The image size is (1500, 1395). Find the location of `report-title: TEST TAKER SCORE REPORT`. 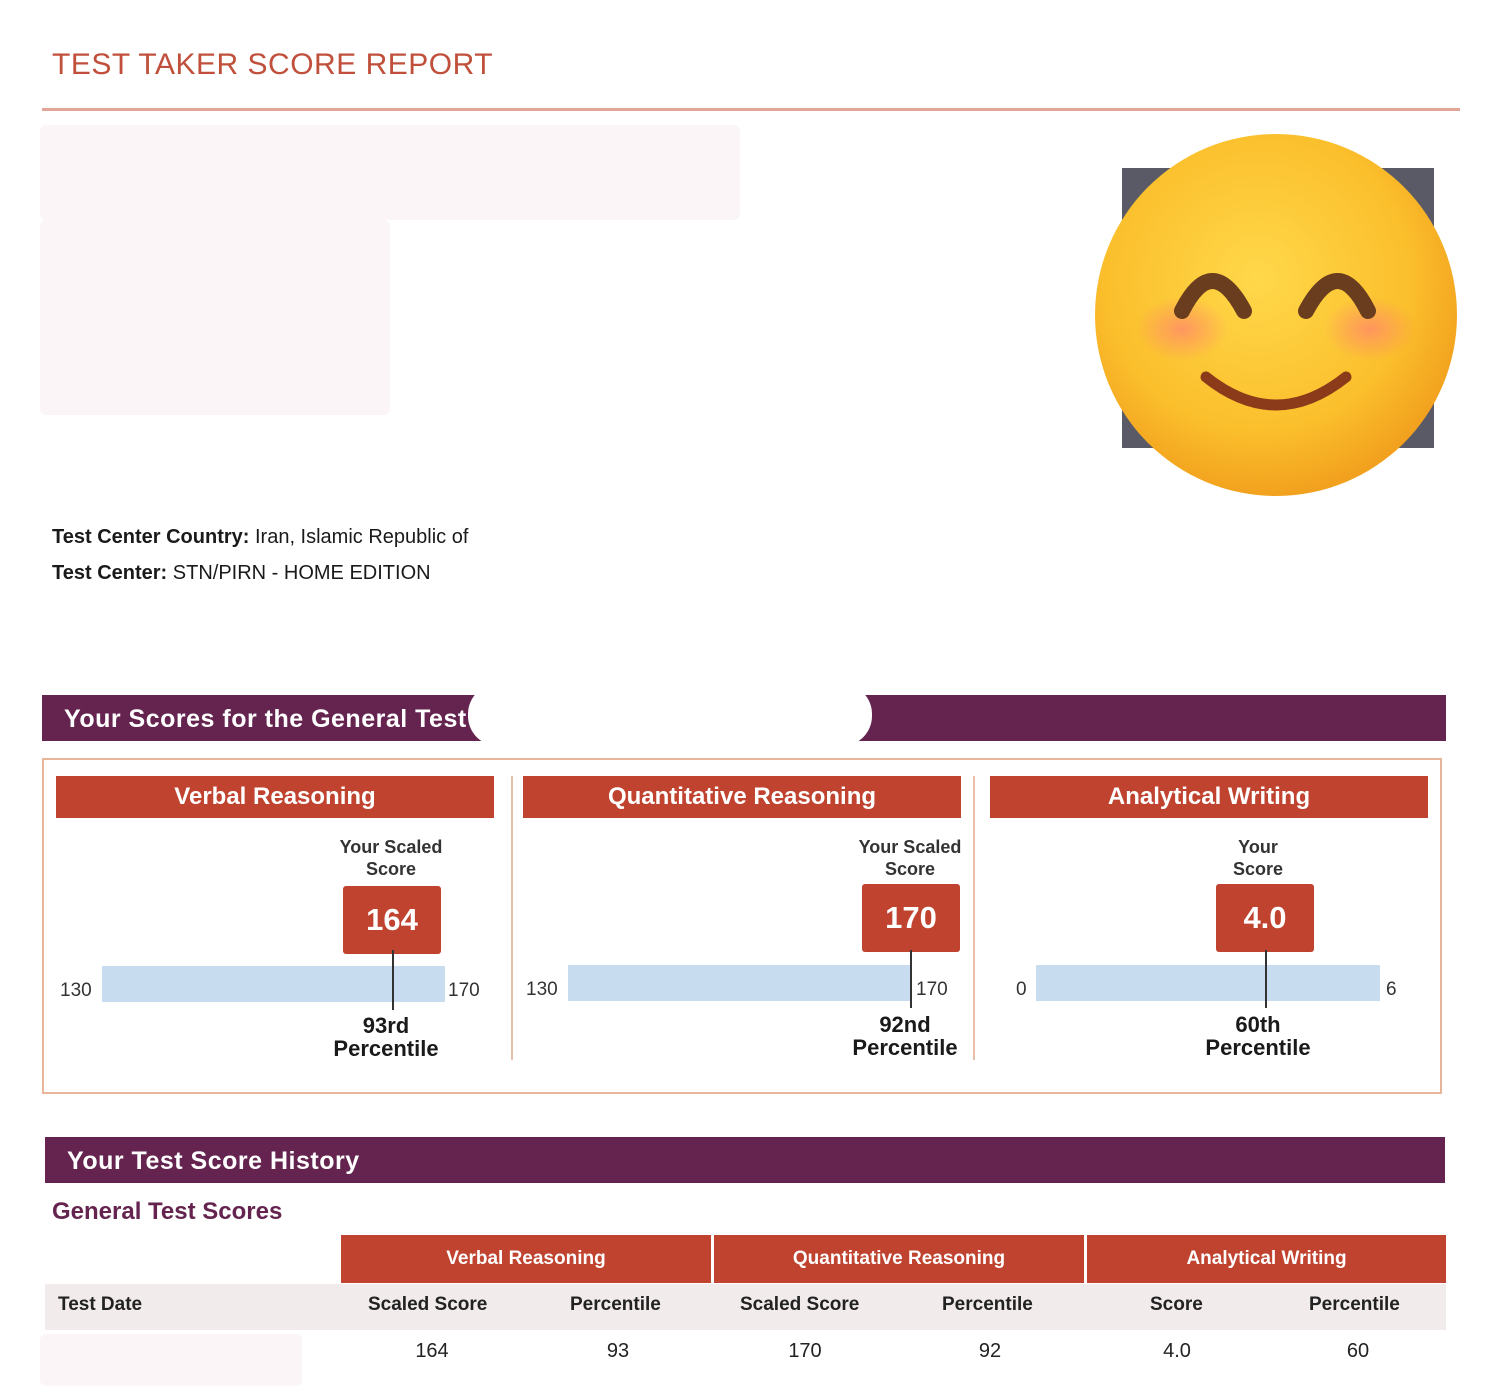

report-title: TEST TAKER SCORE REPORT is located at coordinates (273, 64).